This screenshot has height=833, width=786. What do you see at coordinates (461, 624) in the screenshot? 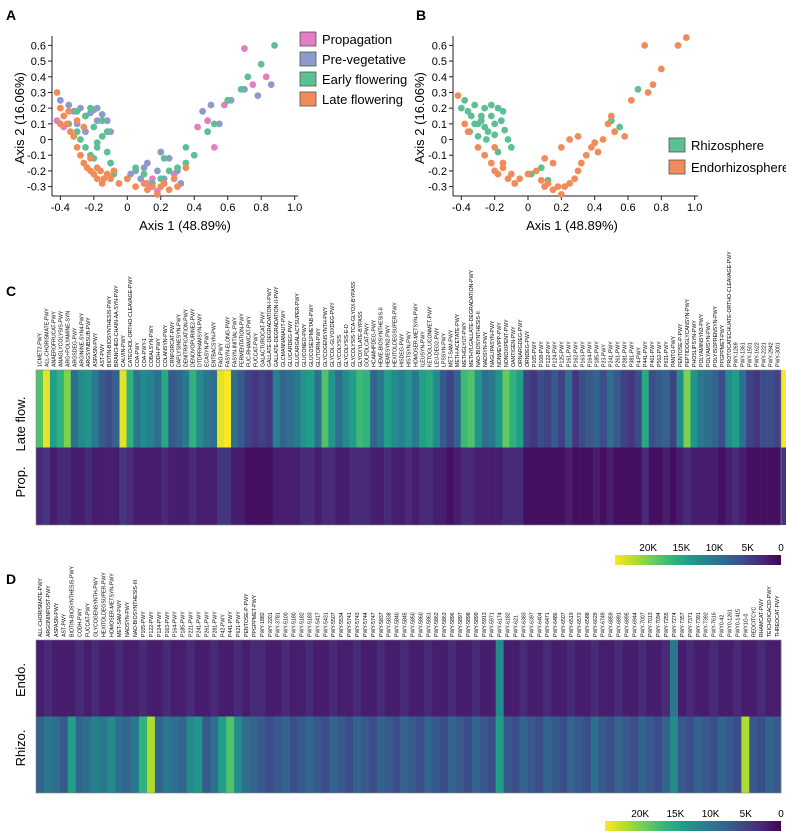
I see `column-label: PWY-5897` at bounding box center [461, 624].